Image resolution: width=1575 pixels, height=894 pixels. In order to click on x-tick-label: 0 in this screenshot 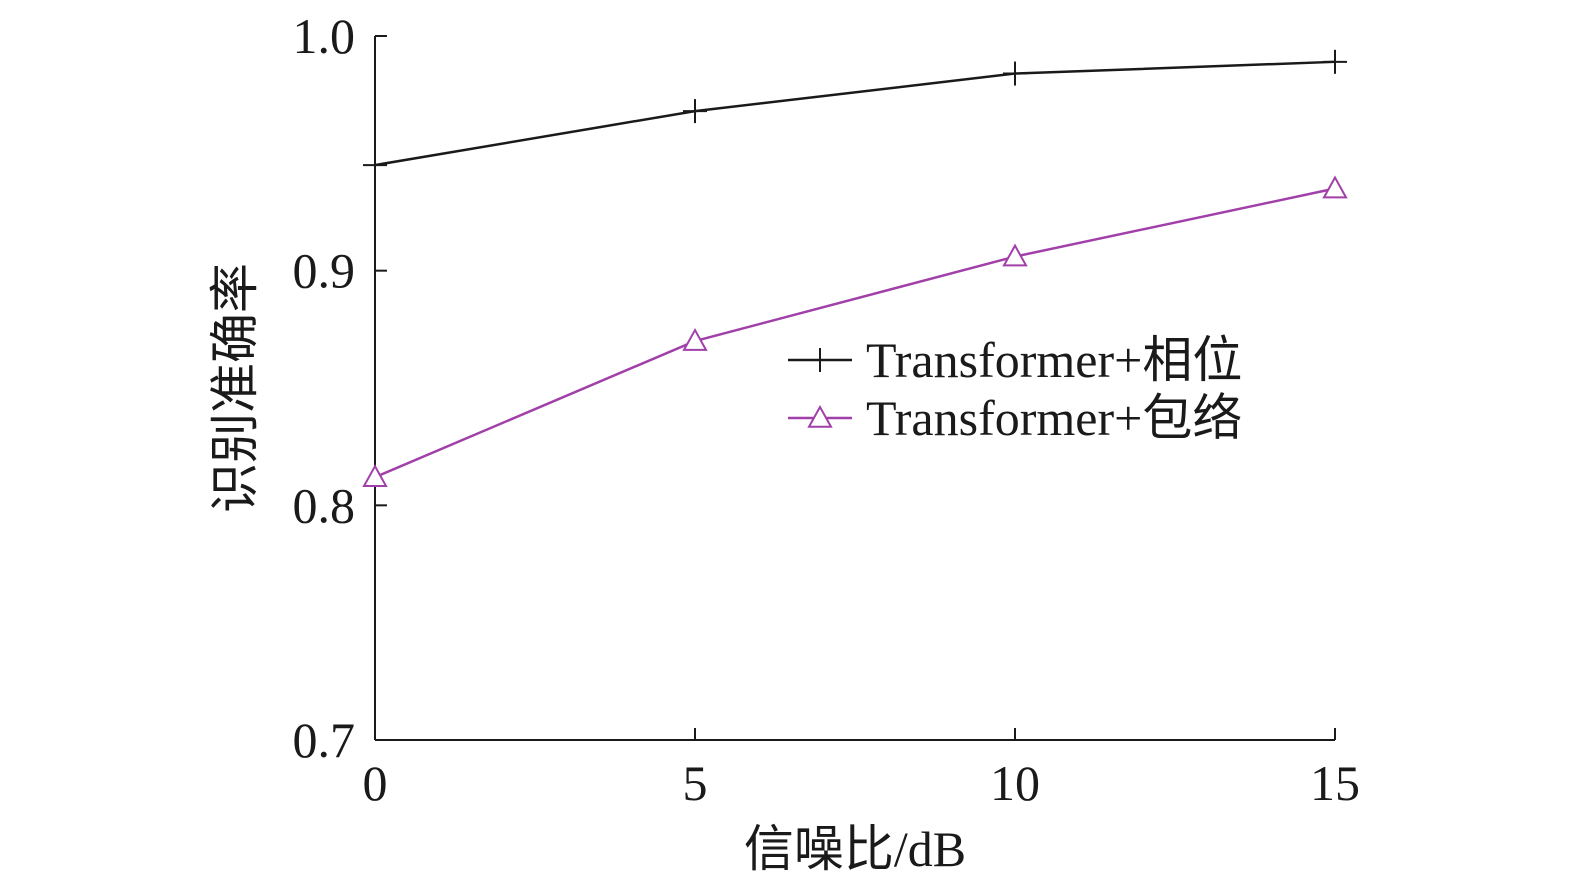, I will do `click(375, 783)`.